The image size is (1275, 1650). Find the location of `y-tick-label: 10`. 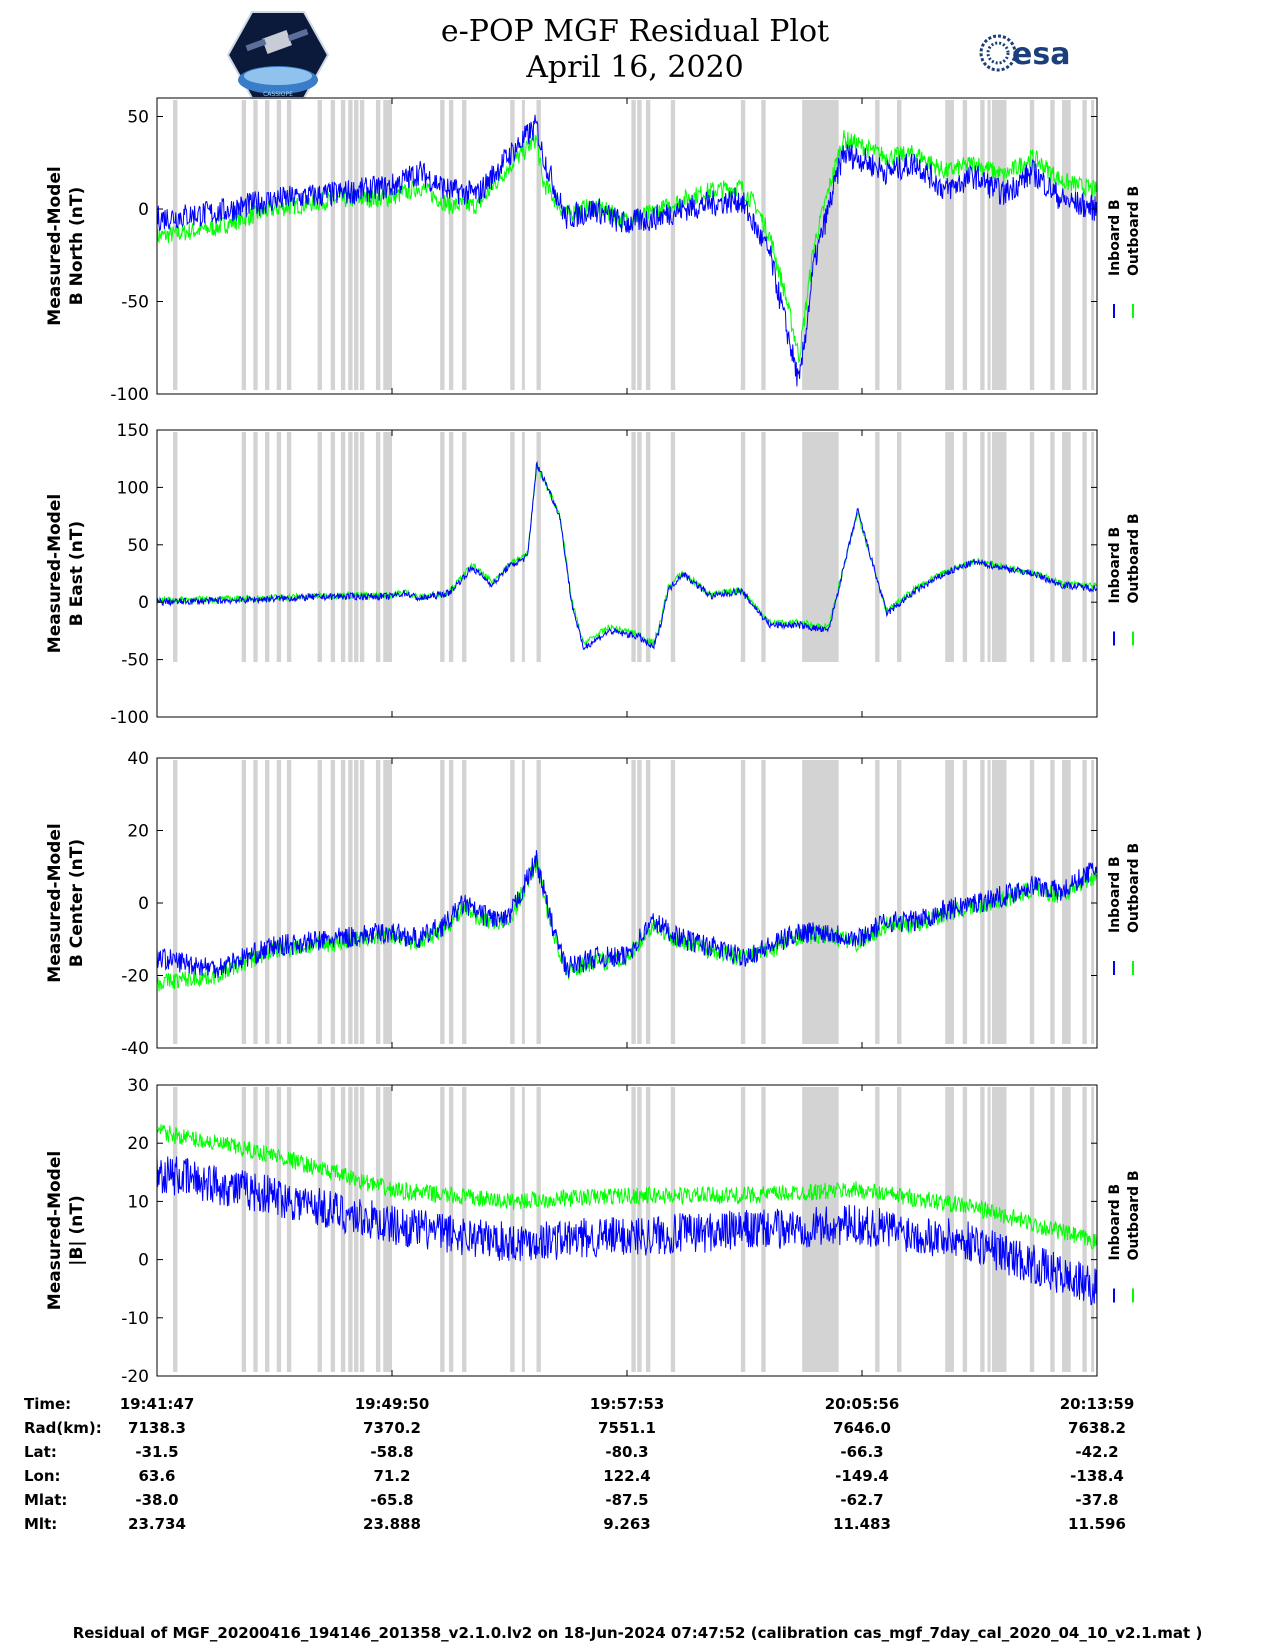

y-tick-label: 10 is located at coordinates (138, 1202).